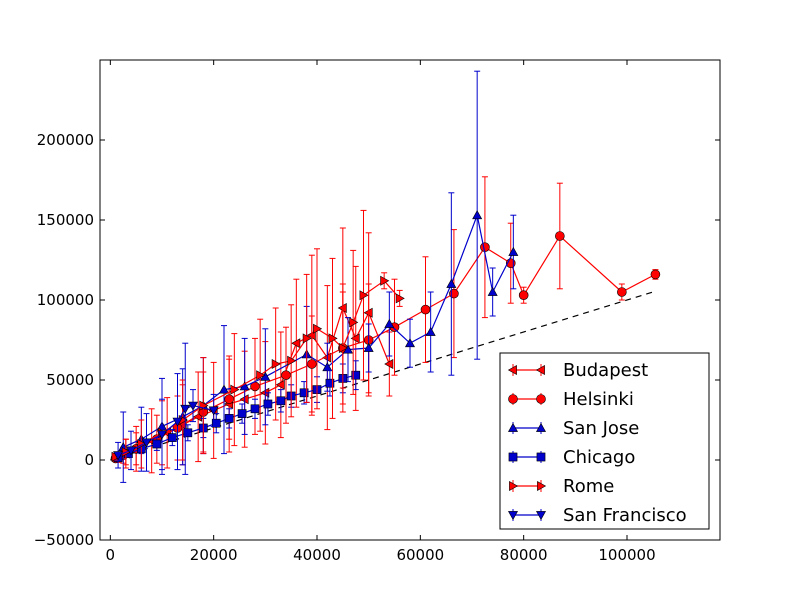 This screenshot has height=604, width=800. What do you see at coordinates (89, 460) in the screenshot?
I see `y-tick-label: 0` at bounding box center [89, 460].